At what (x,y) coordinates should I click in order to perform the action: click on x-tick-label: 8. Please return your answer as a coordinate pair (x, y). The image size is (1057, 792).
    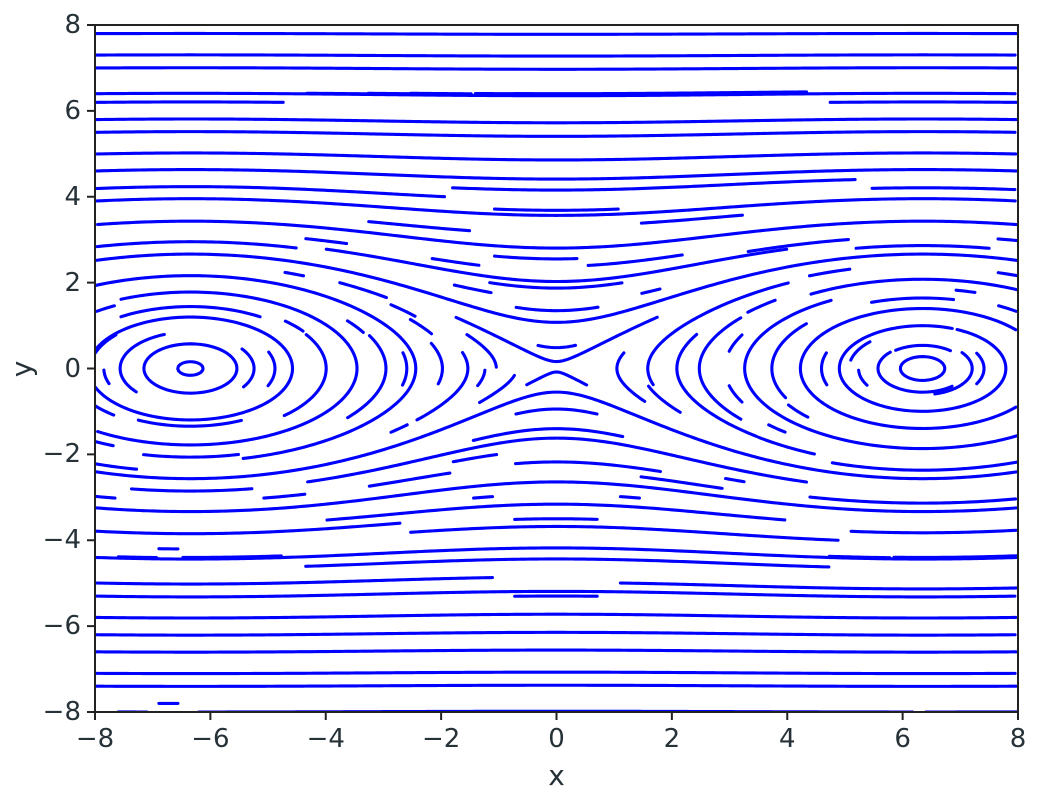
    Looking at the image, I should click on (1018, 739).